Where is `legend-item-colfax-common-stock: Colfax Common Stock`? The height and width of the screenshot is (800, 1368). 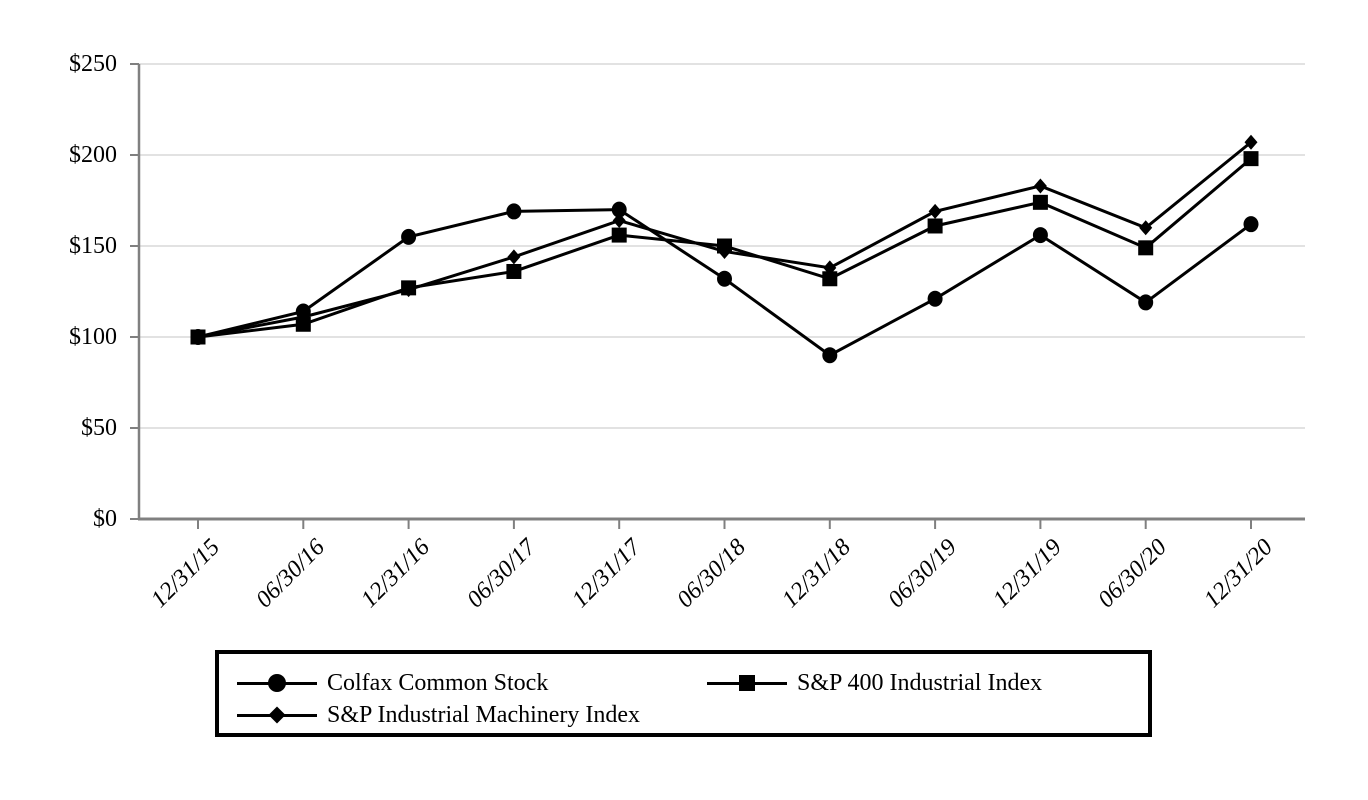 legend-item-colfax-common-stock: Colfax Common Stock is located at coordinates (392, 683).